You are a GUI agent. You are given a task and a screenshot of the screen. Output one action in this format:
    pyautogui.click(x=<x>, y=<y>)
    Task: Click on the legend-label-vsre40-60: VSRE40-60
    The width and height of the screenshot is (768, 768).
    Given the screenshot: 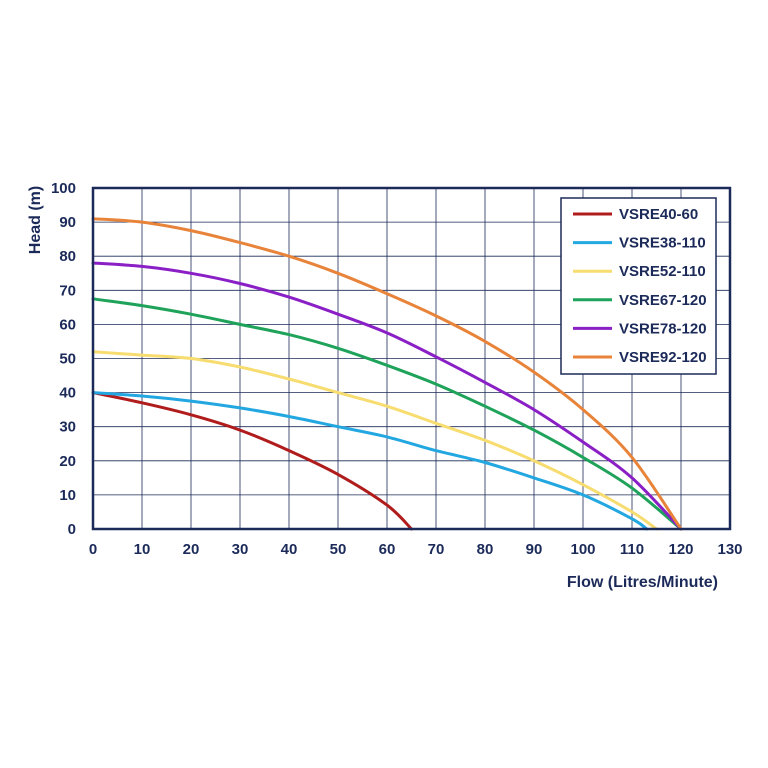 What is the action you would take?
    pyautogui.click(x=658, y=214)
    